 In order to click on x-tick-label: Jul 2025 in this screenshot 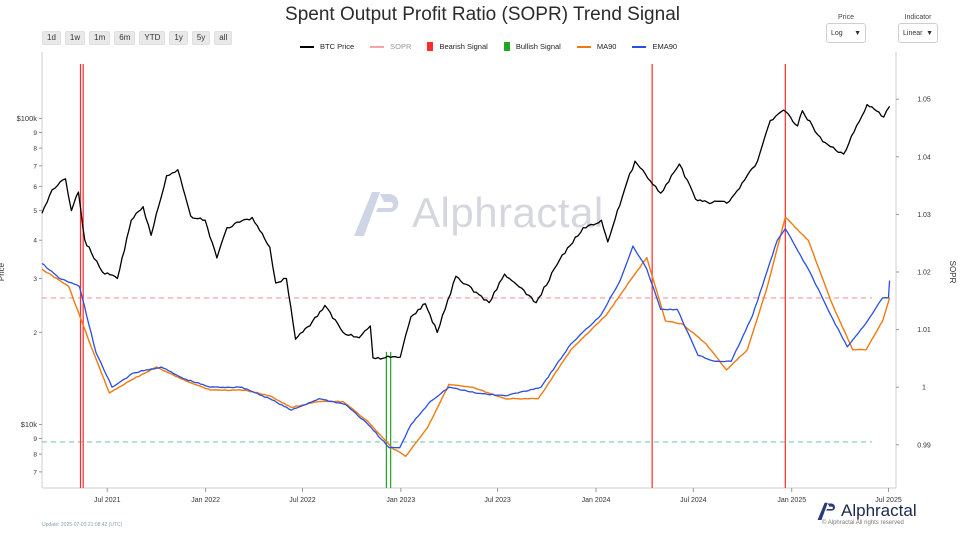, I will do `click(888, 500)`.